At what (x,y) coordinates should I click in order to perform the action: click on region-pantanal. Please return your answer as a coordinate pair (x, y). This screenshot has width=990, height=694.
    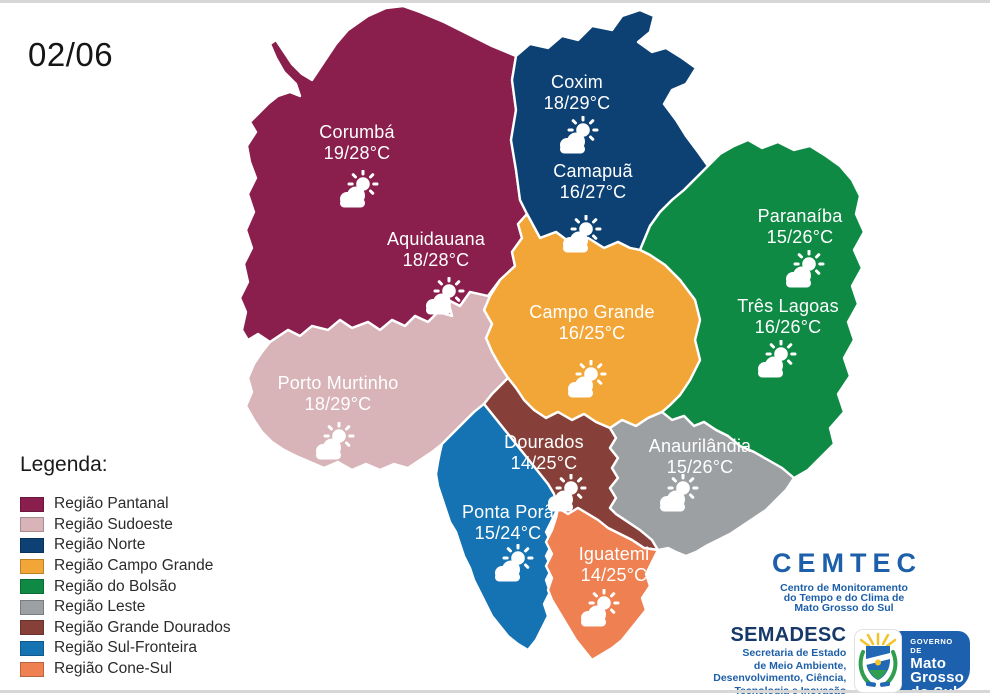
    Looking at the image, I should click on (383, 174).